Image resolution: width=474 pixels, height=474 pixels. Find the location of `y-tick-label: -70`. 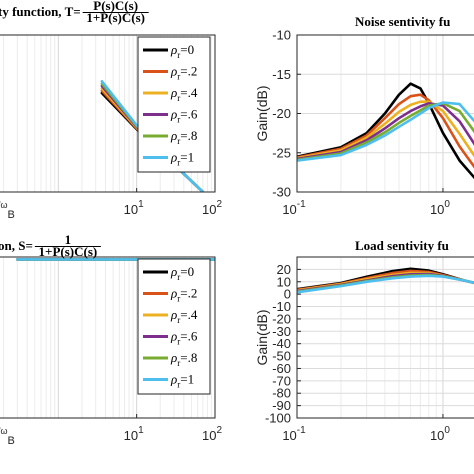

y-tick-label: -70 is located at coordinates (281, 380).